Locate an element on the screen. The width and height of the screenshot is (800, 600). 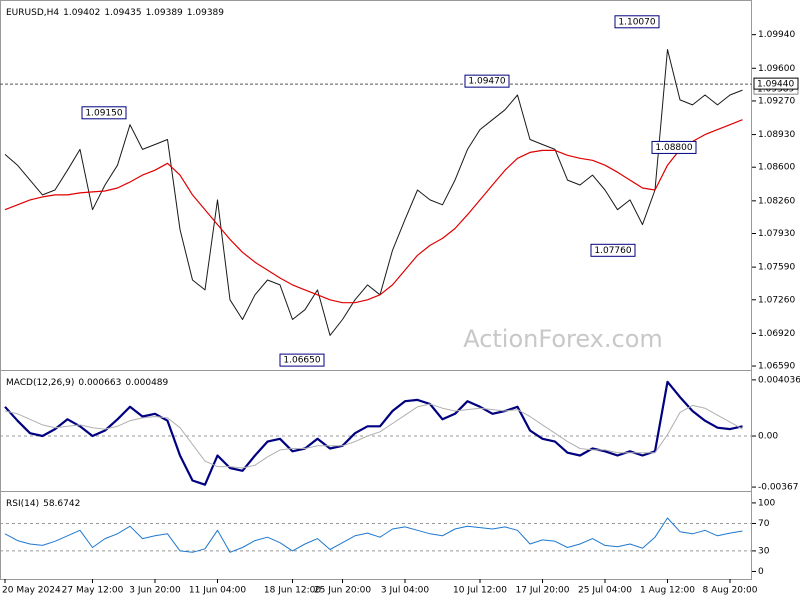
annotation-label: 1.09470 is located at coordinates (486, 82).